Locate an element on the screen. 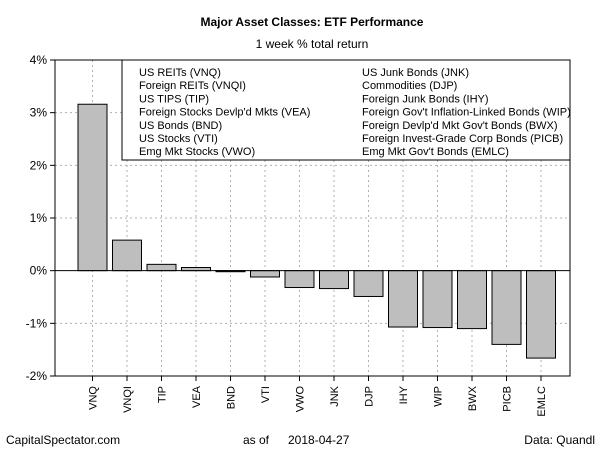  legend-item: Emg Mkt Stocks (VWO) is located at coordinates (197, 152).